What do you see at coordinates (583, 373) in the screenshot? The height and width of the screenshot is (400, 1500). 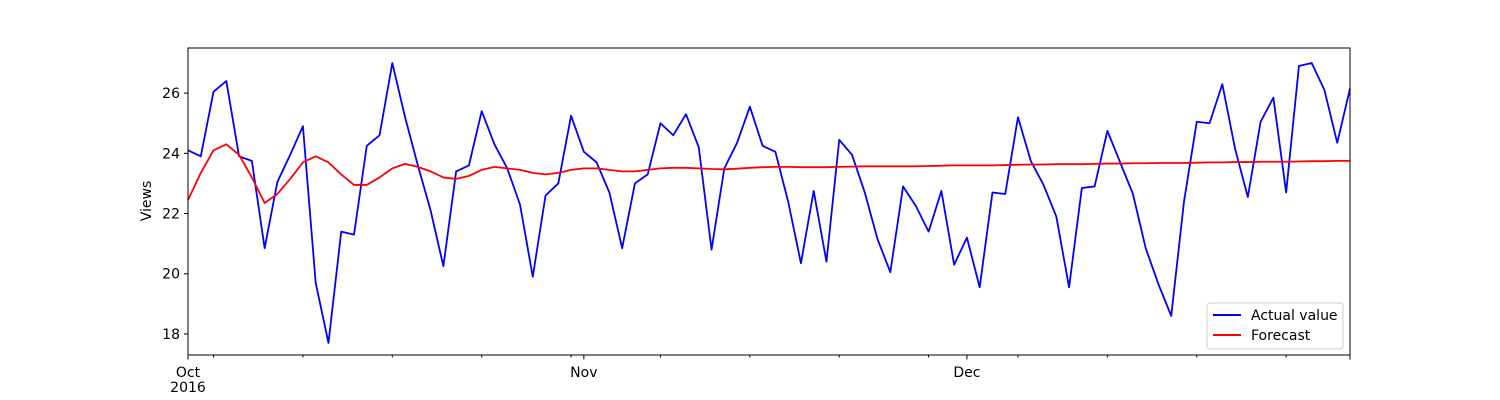 I see `x-tick-label: Nov` at bounding box center [583, 373].